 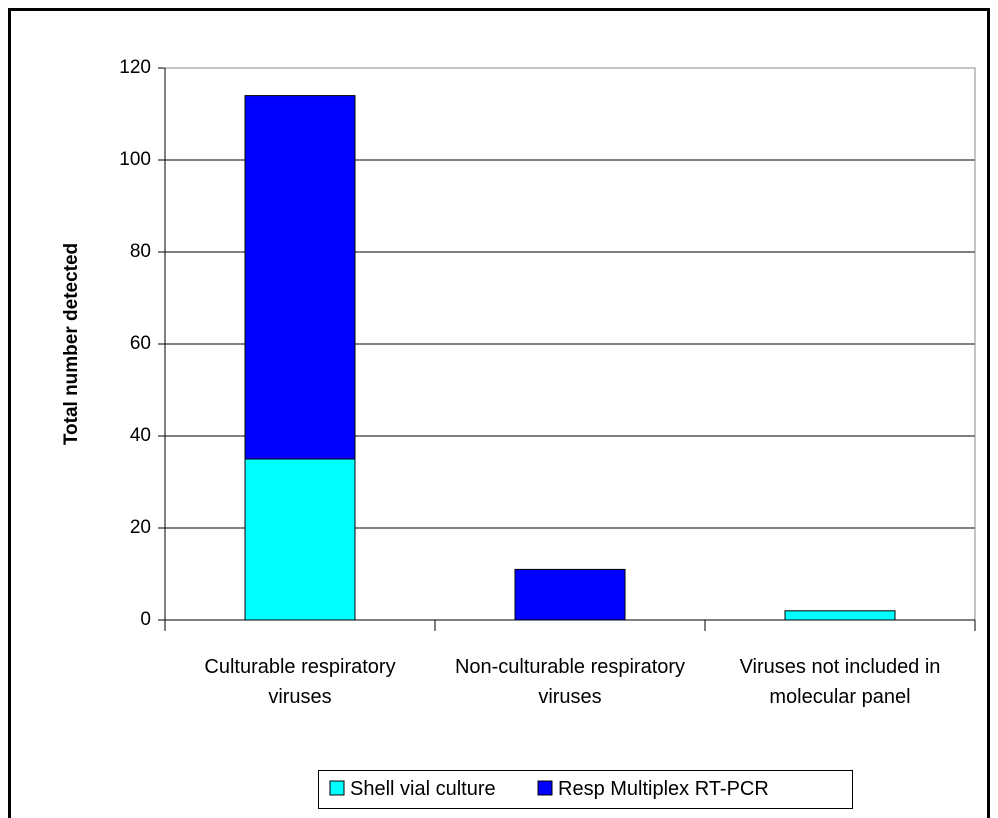 What do you see at coordinates (135, 67) in the screenshot?
I see `y-tick-label: 120` at bounding box center [135, 67].